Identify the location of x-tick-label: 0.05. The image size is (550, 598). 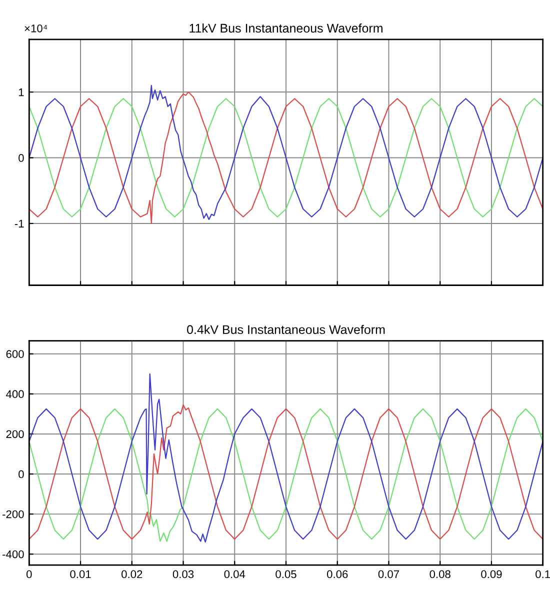
(286, 574).